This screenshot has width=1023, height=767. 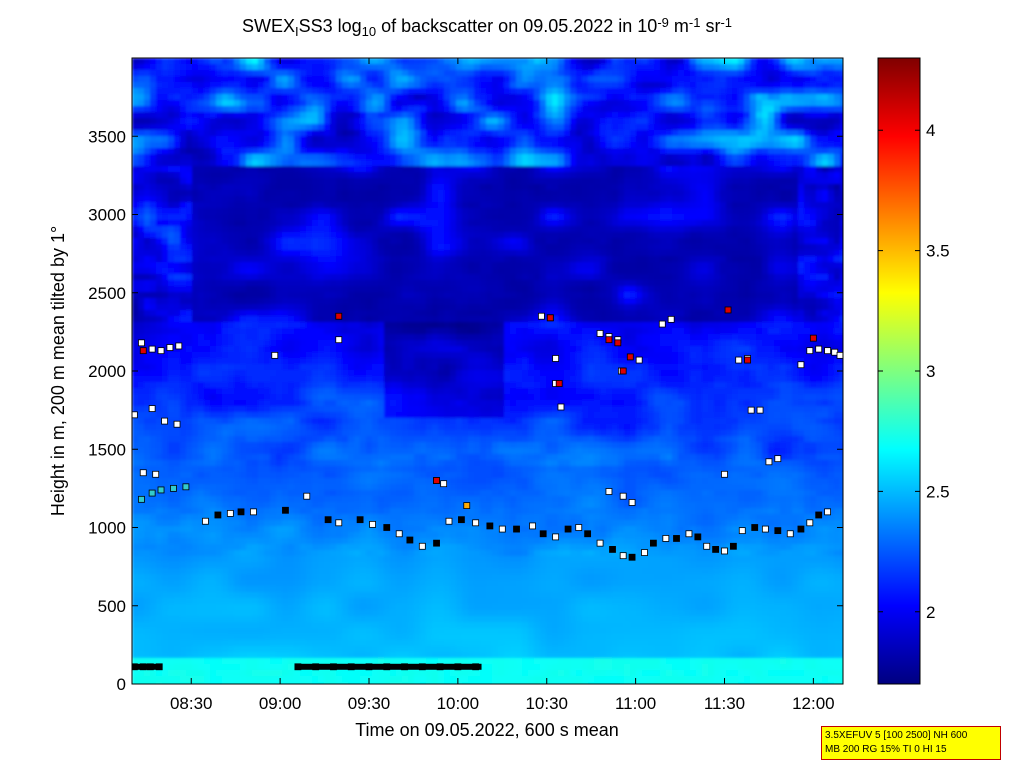 I want to click on surface-marker-band, so click(x=388, y=666).